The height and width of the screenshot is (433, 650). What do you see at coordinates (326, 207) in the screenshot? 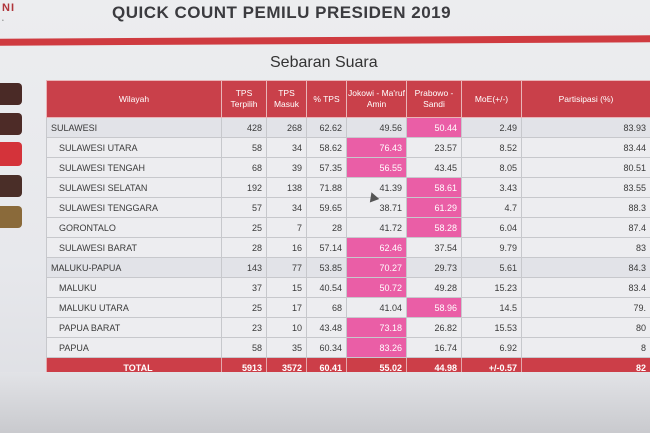
I see `cell-pct-tps: 59.65` at bounding box center [326, 207].